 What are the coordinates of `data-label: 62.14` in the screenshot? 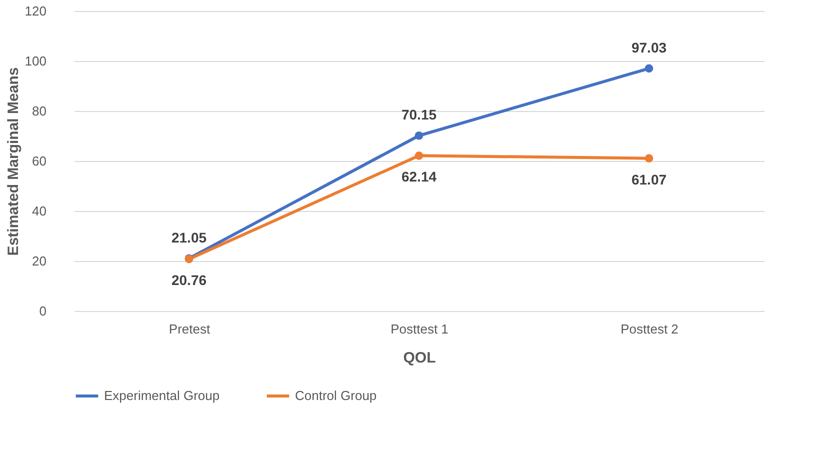 It's located at (419, 176).